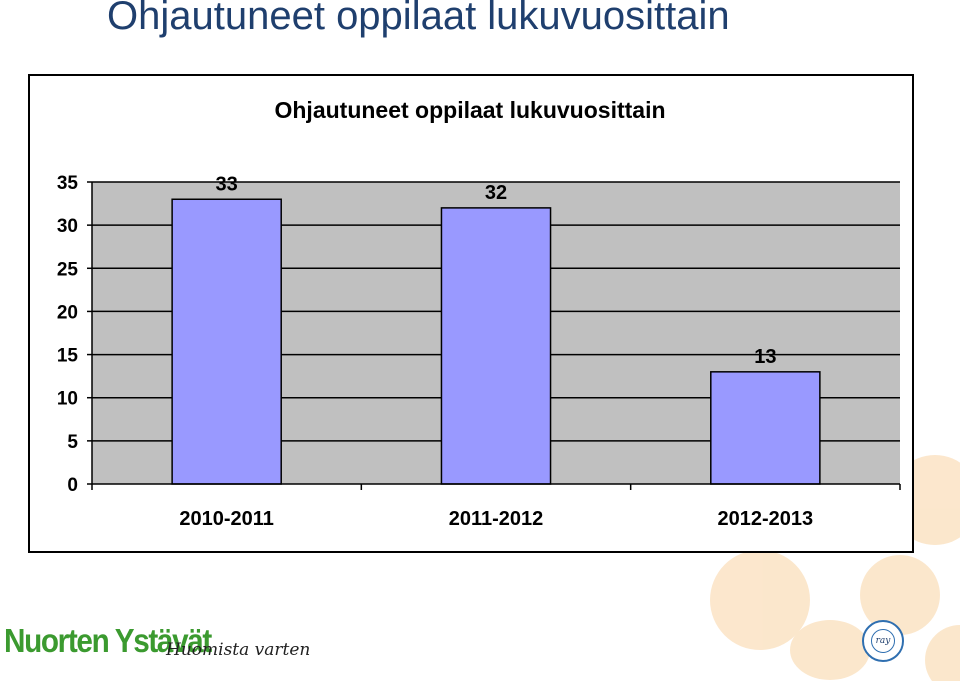 The width and height of the screenshot is (960, 681). What do you see at coordinates (67, 399) in the screenshot?
I see `y-tick-label: 10` at bounding box center [67, 399].